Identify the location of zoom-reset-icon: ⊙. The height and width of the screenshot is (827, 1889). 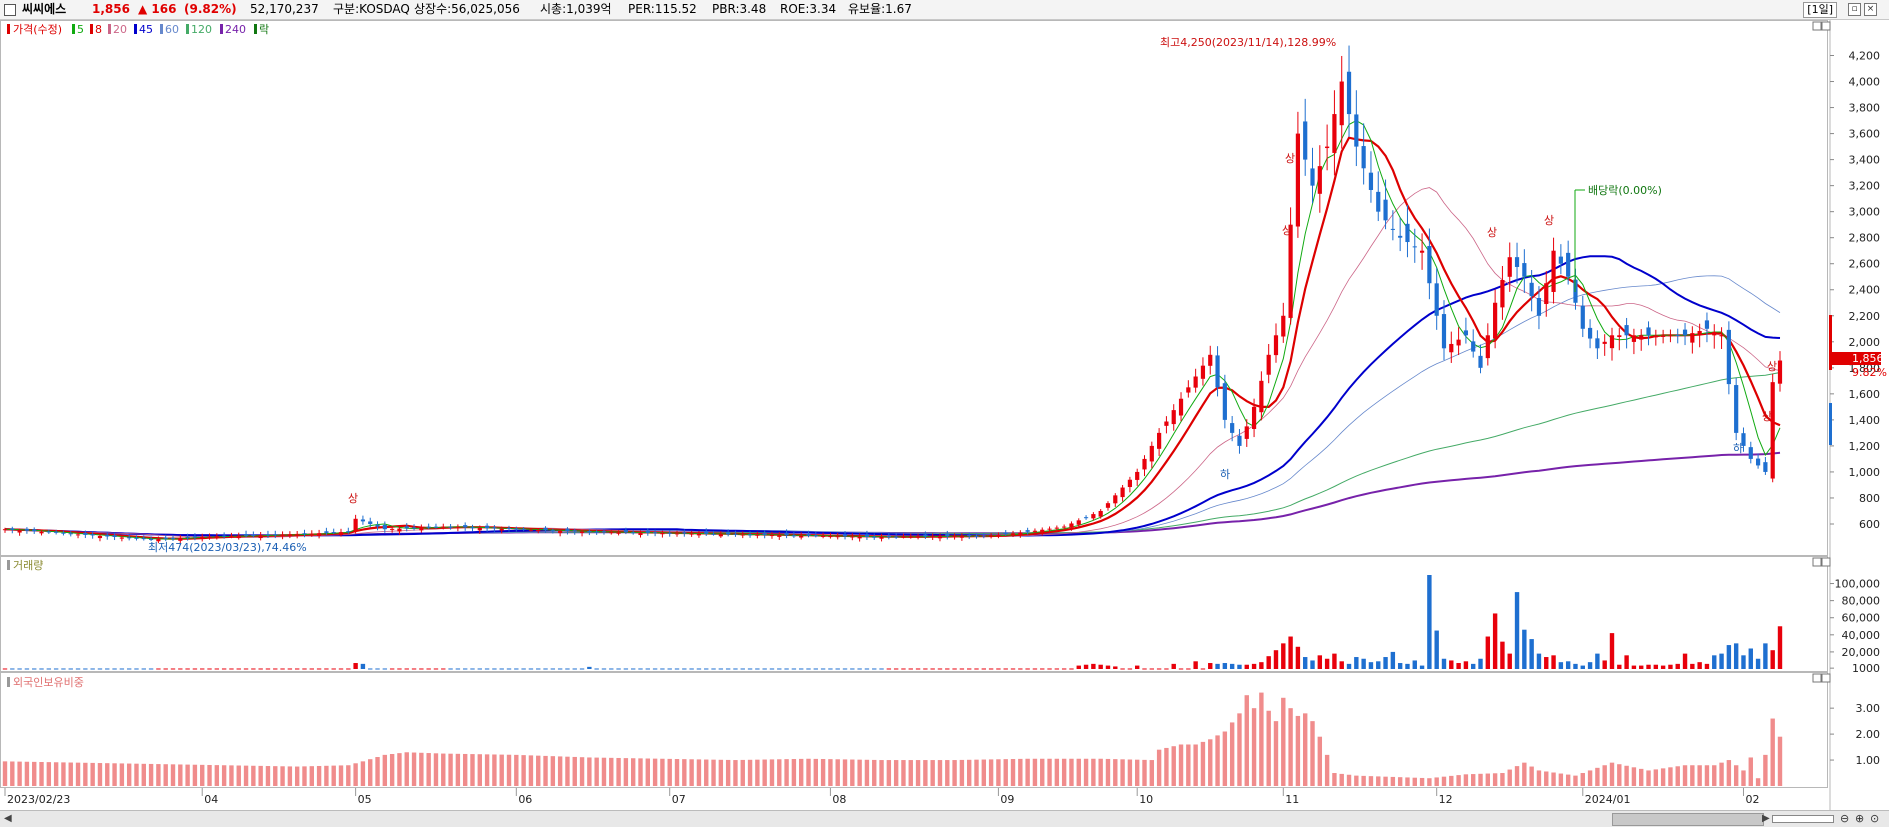
(1875, 818).